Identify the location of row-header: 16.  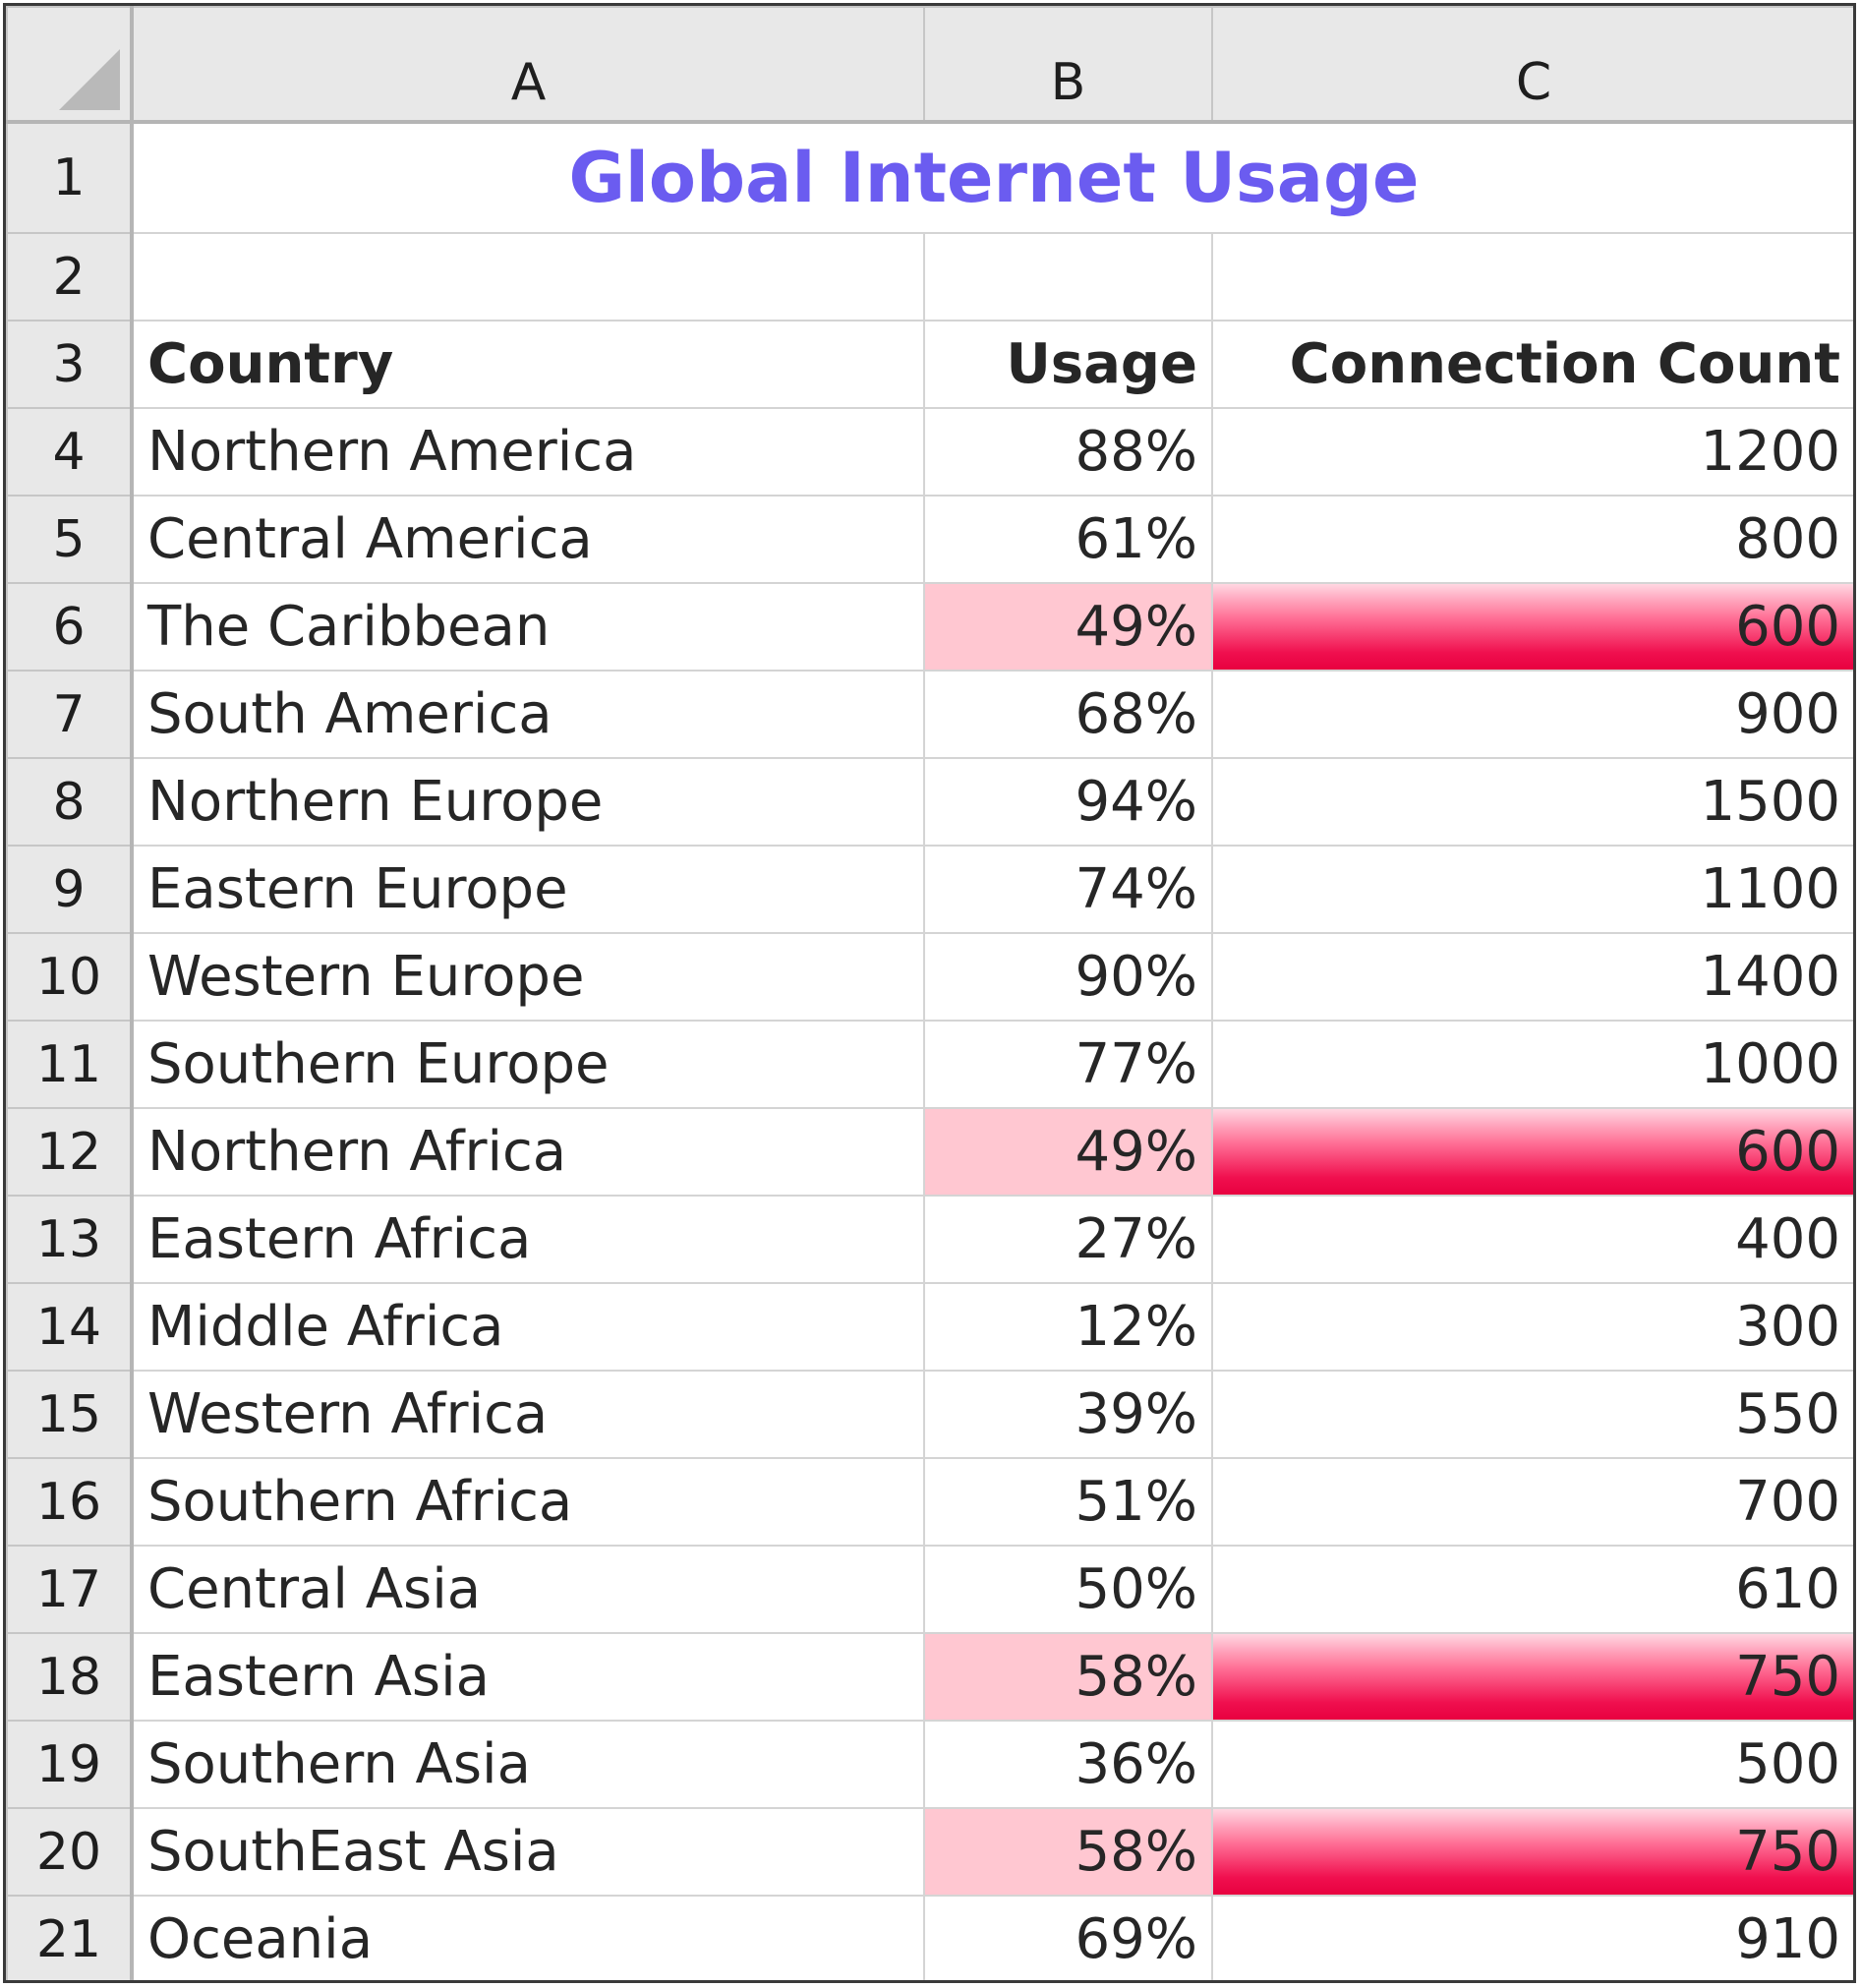
(70, 1502).